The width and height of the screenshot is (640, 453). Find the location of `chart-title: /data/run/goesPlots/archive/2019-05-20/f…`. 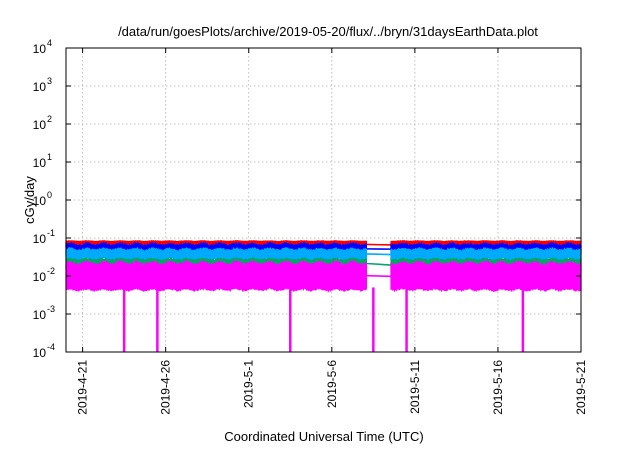

chart-title: /data/run/goesPlots/archive/2019-05-20/f… is located at coordinates (328, 31).